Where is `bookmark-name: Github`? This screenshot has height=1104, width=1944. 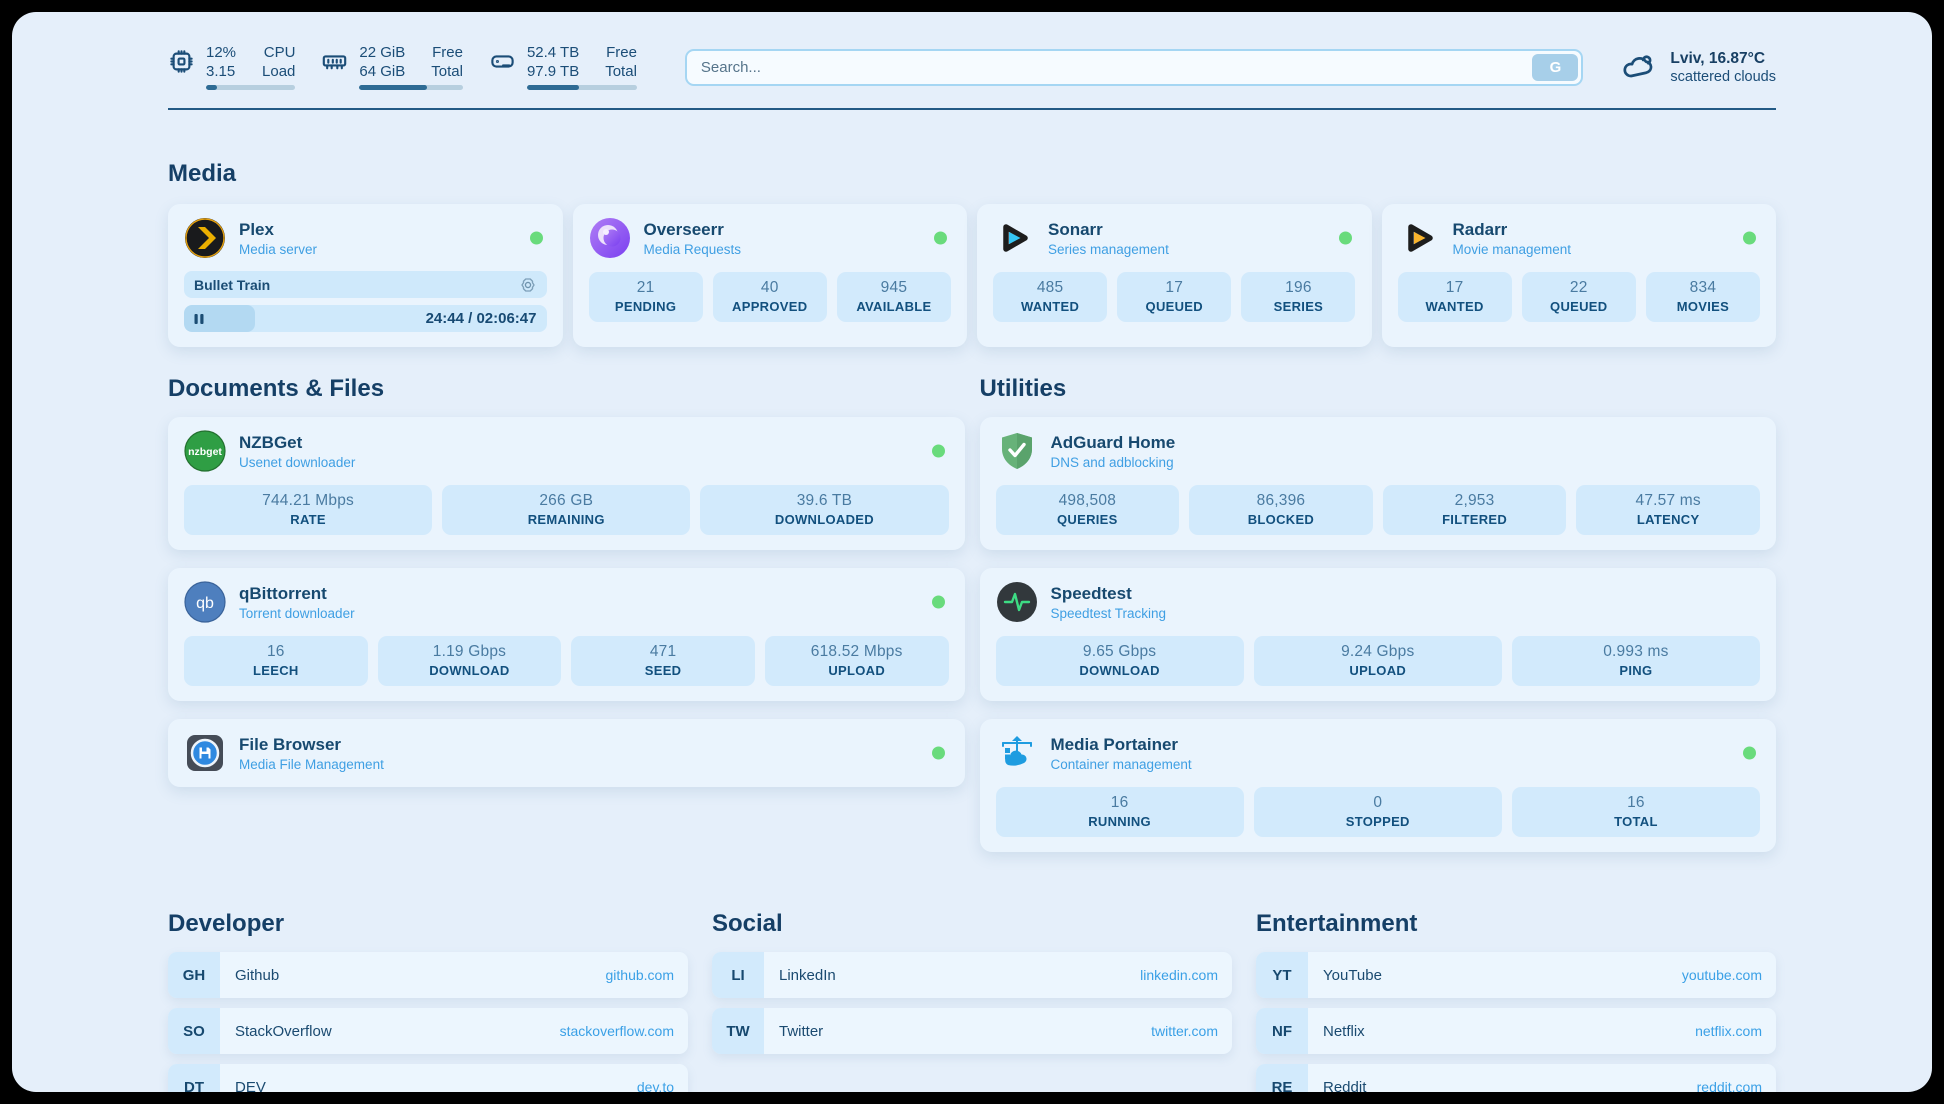 bookmark-name: Github is located at coordinates (257, 975).